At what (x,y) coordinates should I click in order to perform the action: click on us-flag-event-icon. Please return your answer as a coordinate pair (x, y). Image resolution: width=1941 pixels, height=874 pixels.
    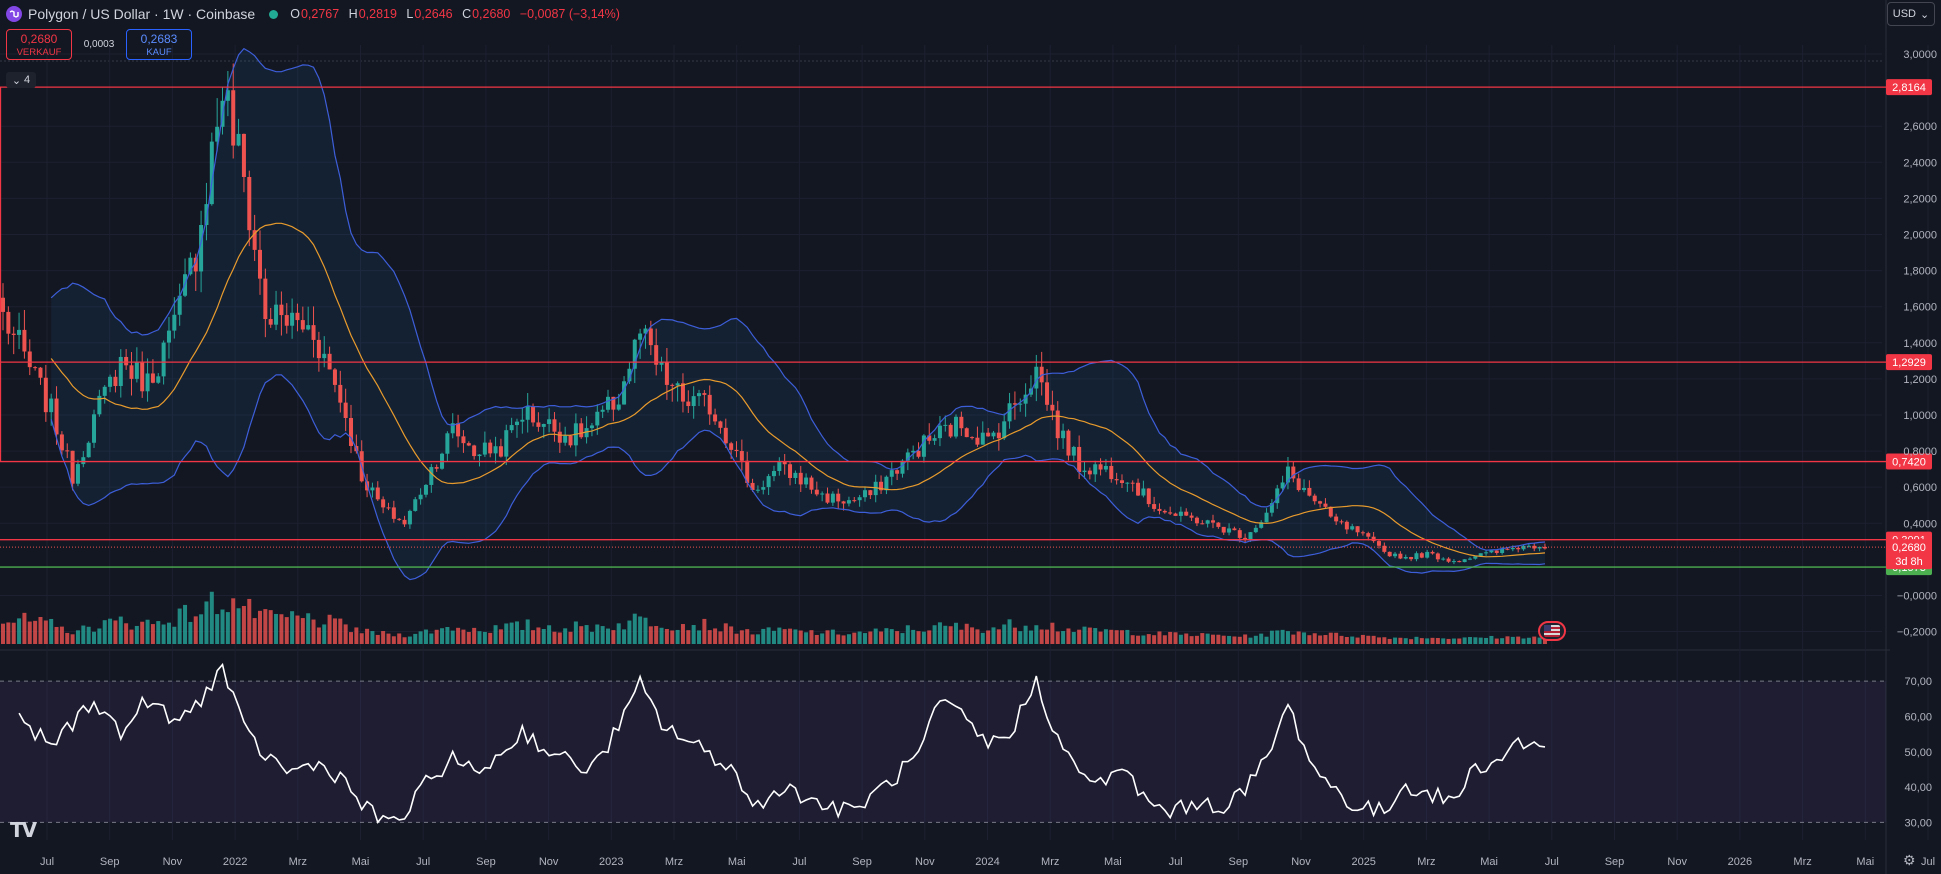
    Looking at the image, I should click on (1552, 631).